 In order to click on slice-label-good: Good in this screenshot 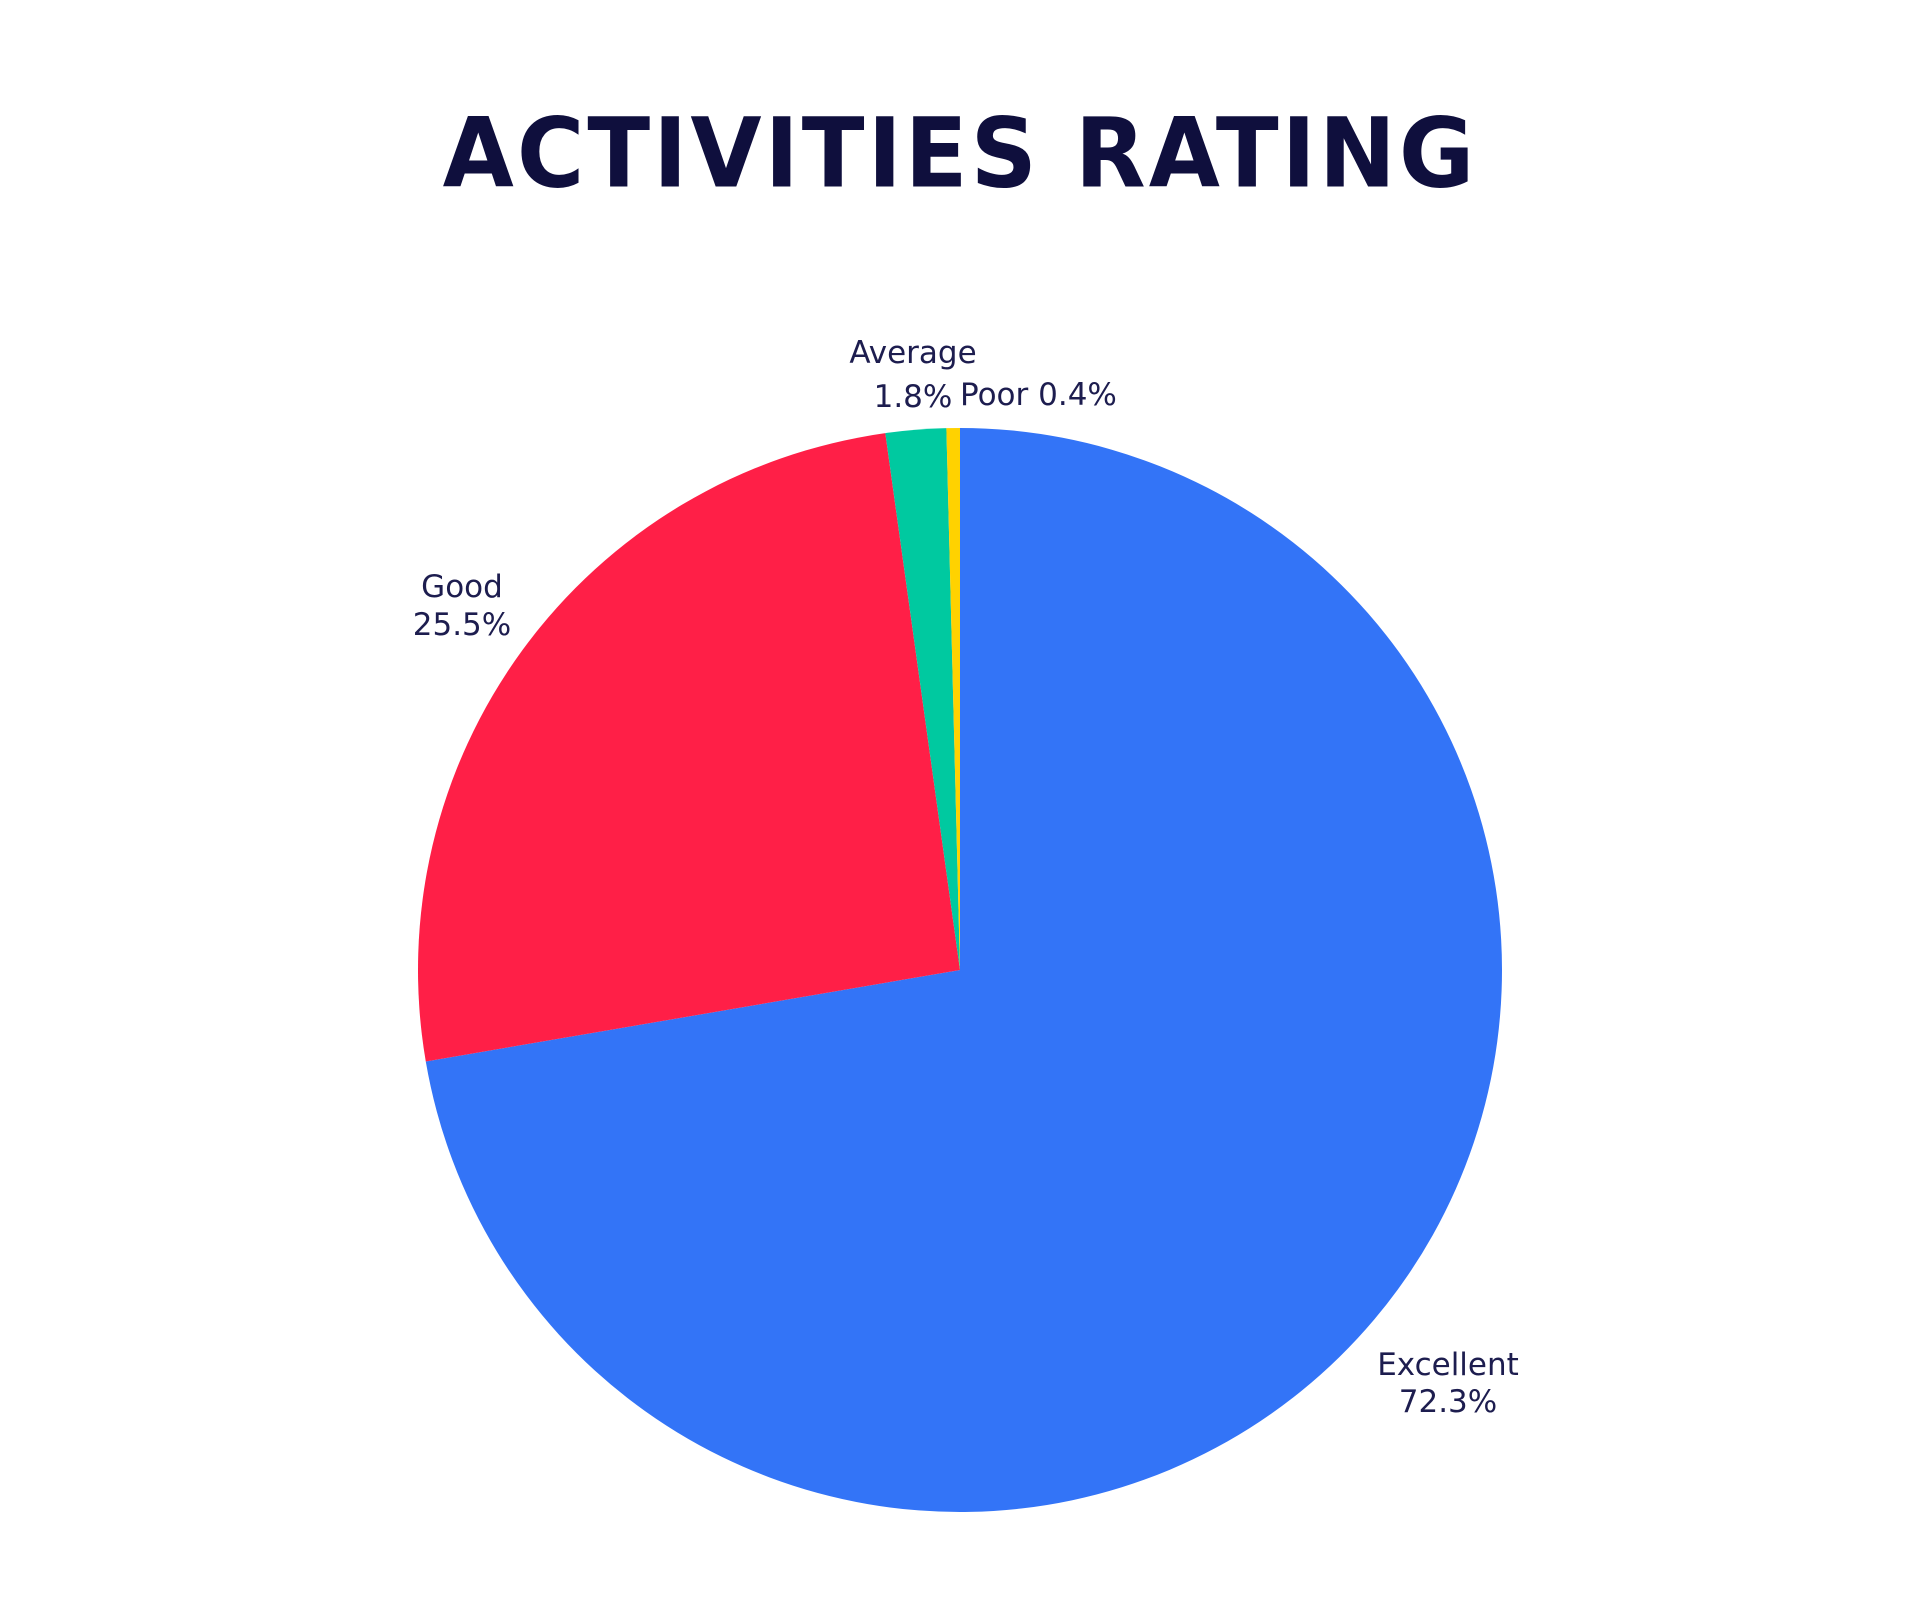, I will do `click(462, 587)`.